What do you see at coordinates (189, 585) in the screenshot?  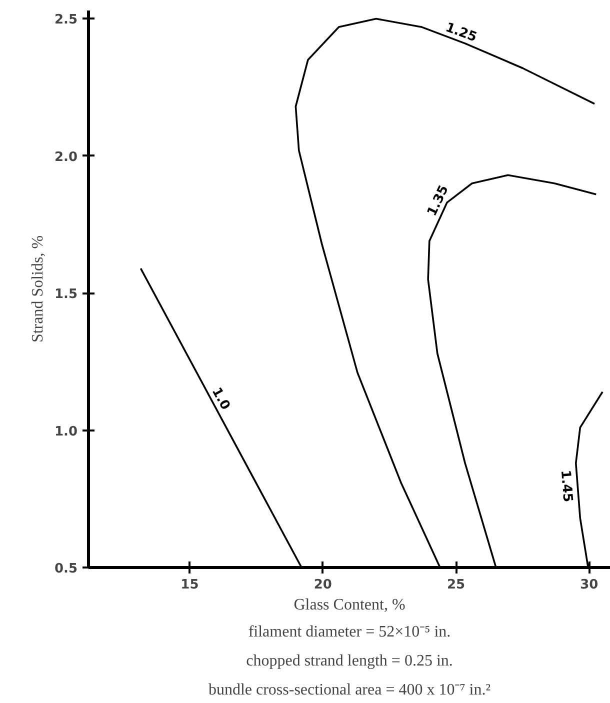 I see `x-tick-label: 15` at bounding box center [189, 585].